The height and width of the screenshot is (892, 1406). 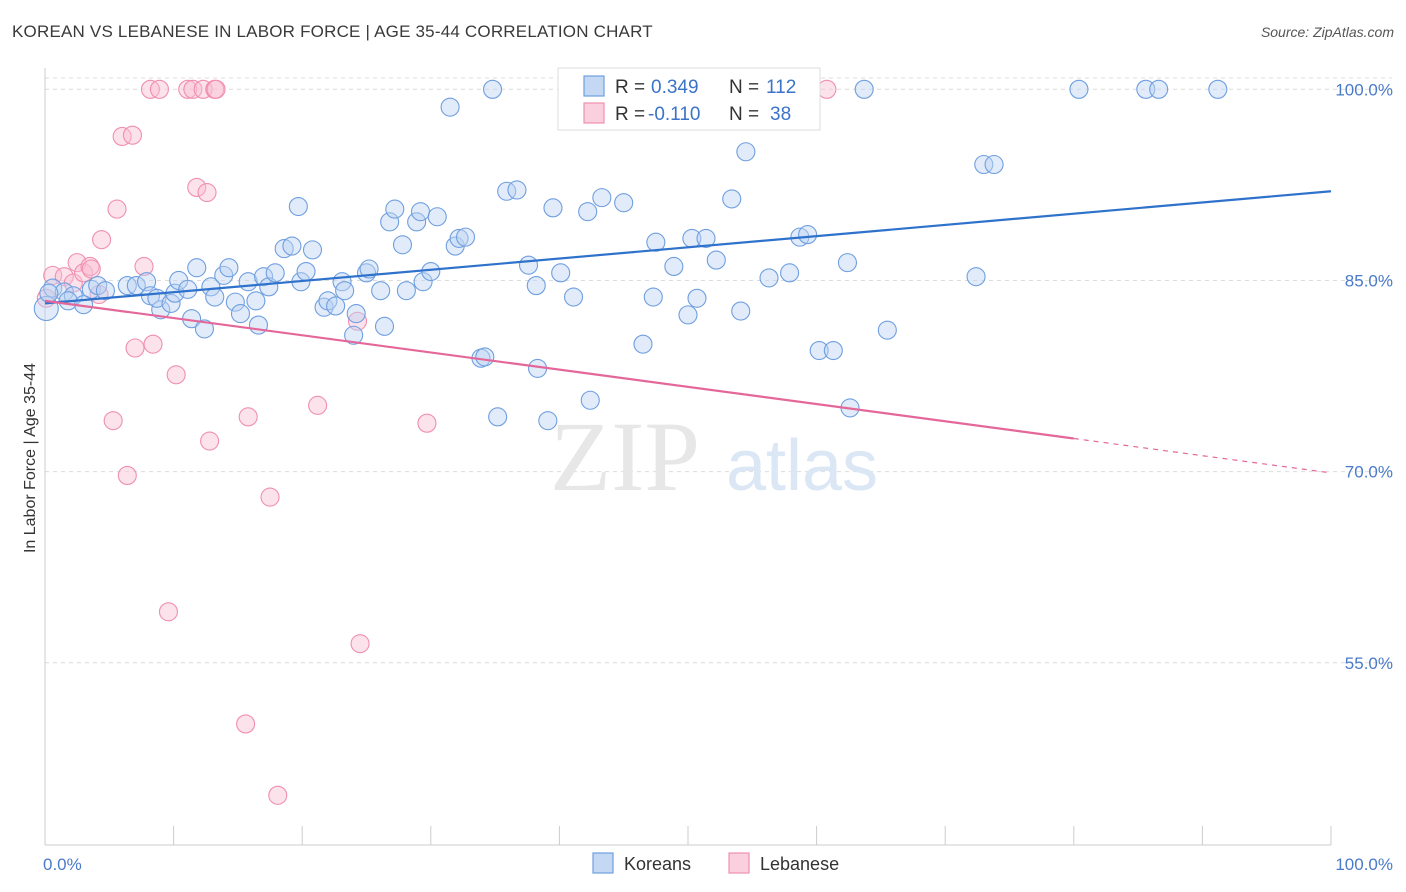 What do you see at coordinates (603, 863) in the screenshot?
I see `bottom-legend-swatch-koreans` at bounding box center [603, 863].